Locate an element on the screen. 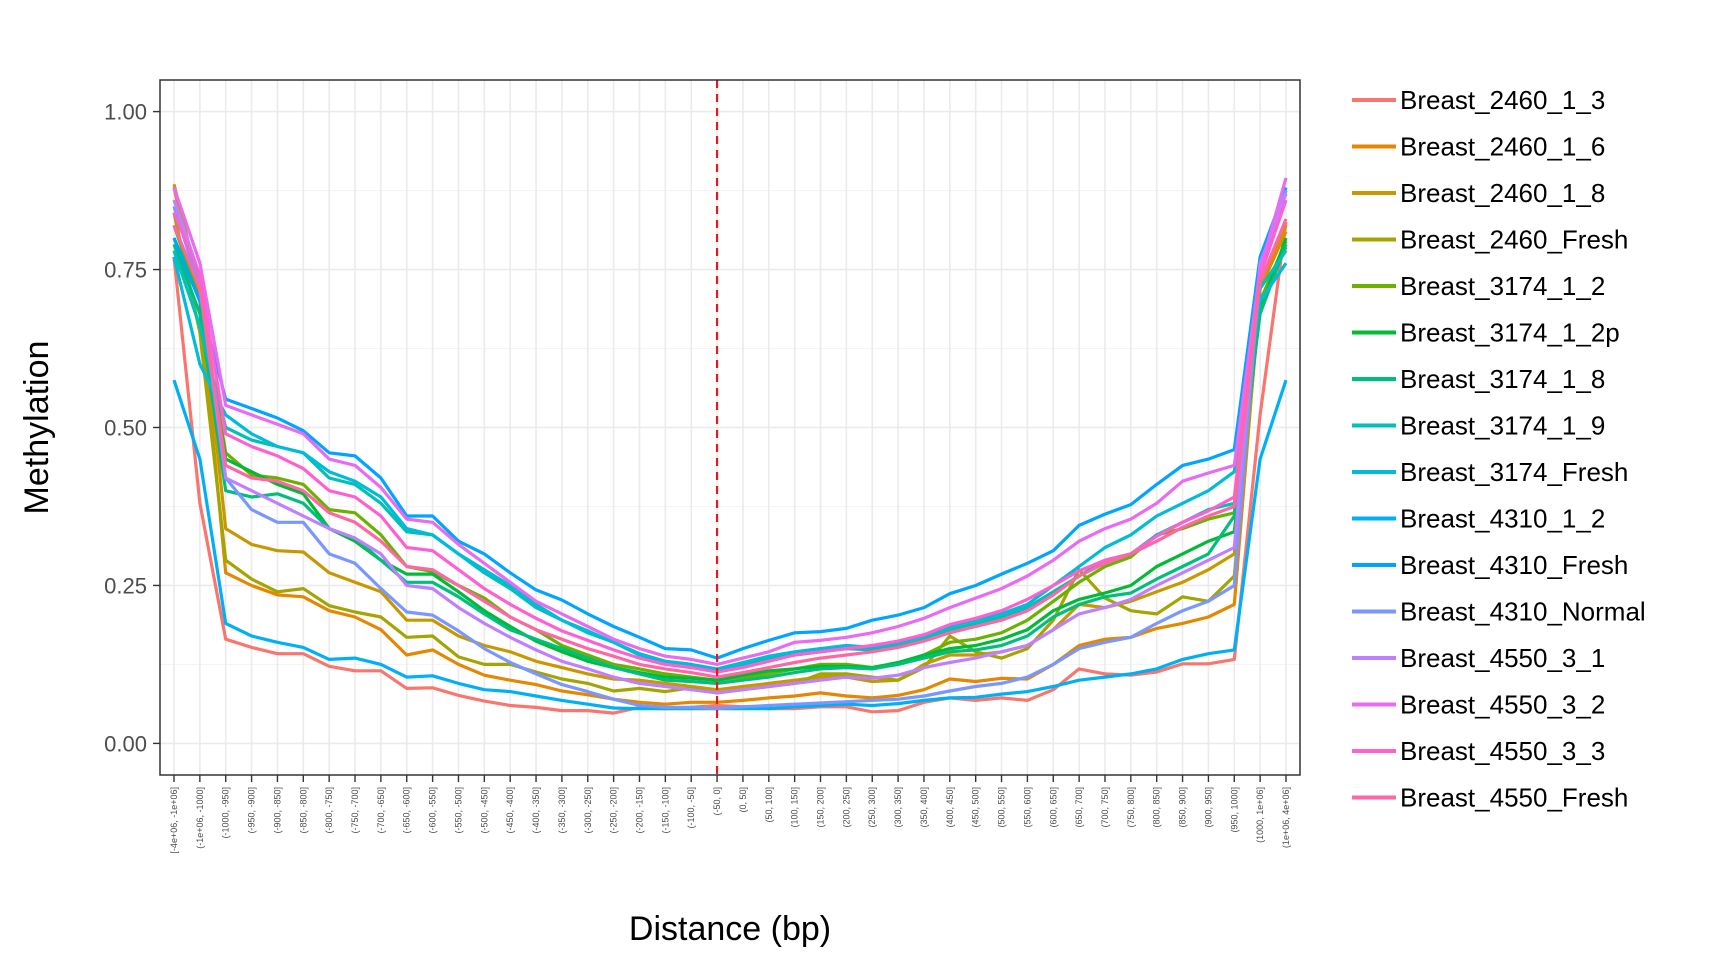  x-tick-label: (-200, -150] is located at coordinates (639, 810).